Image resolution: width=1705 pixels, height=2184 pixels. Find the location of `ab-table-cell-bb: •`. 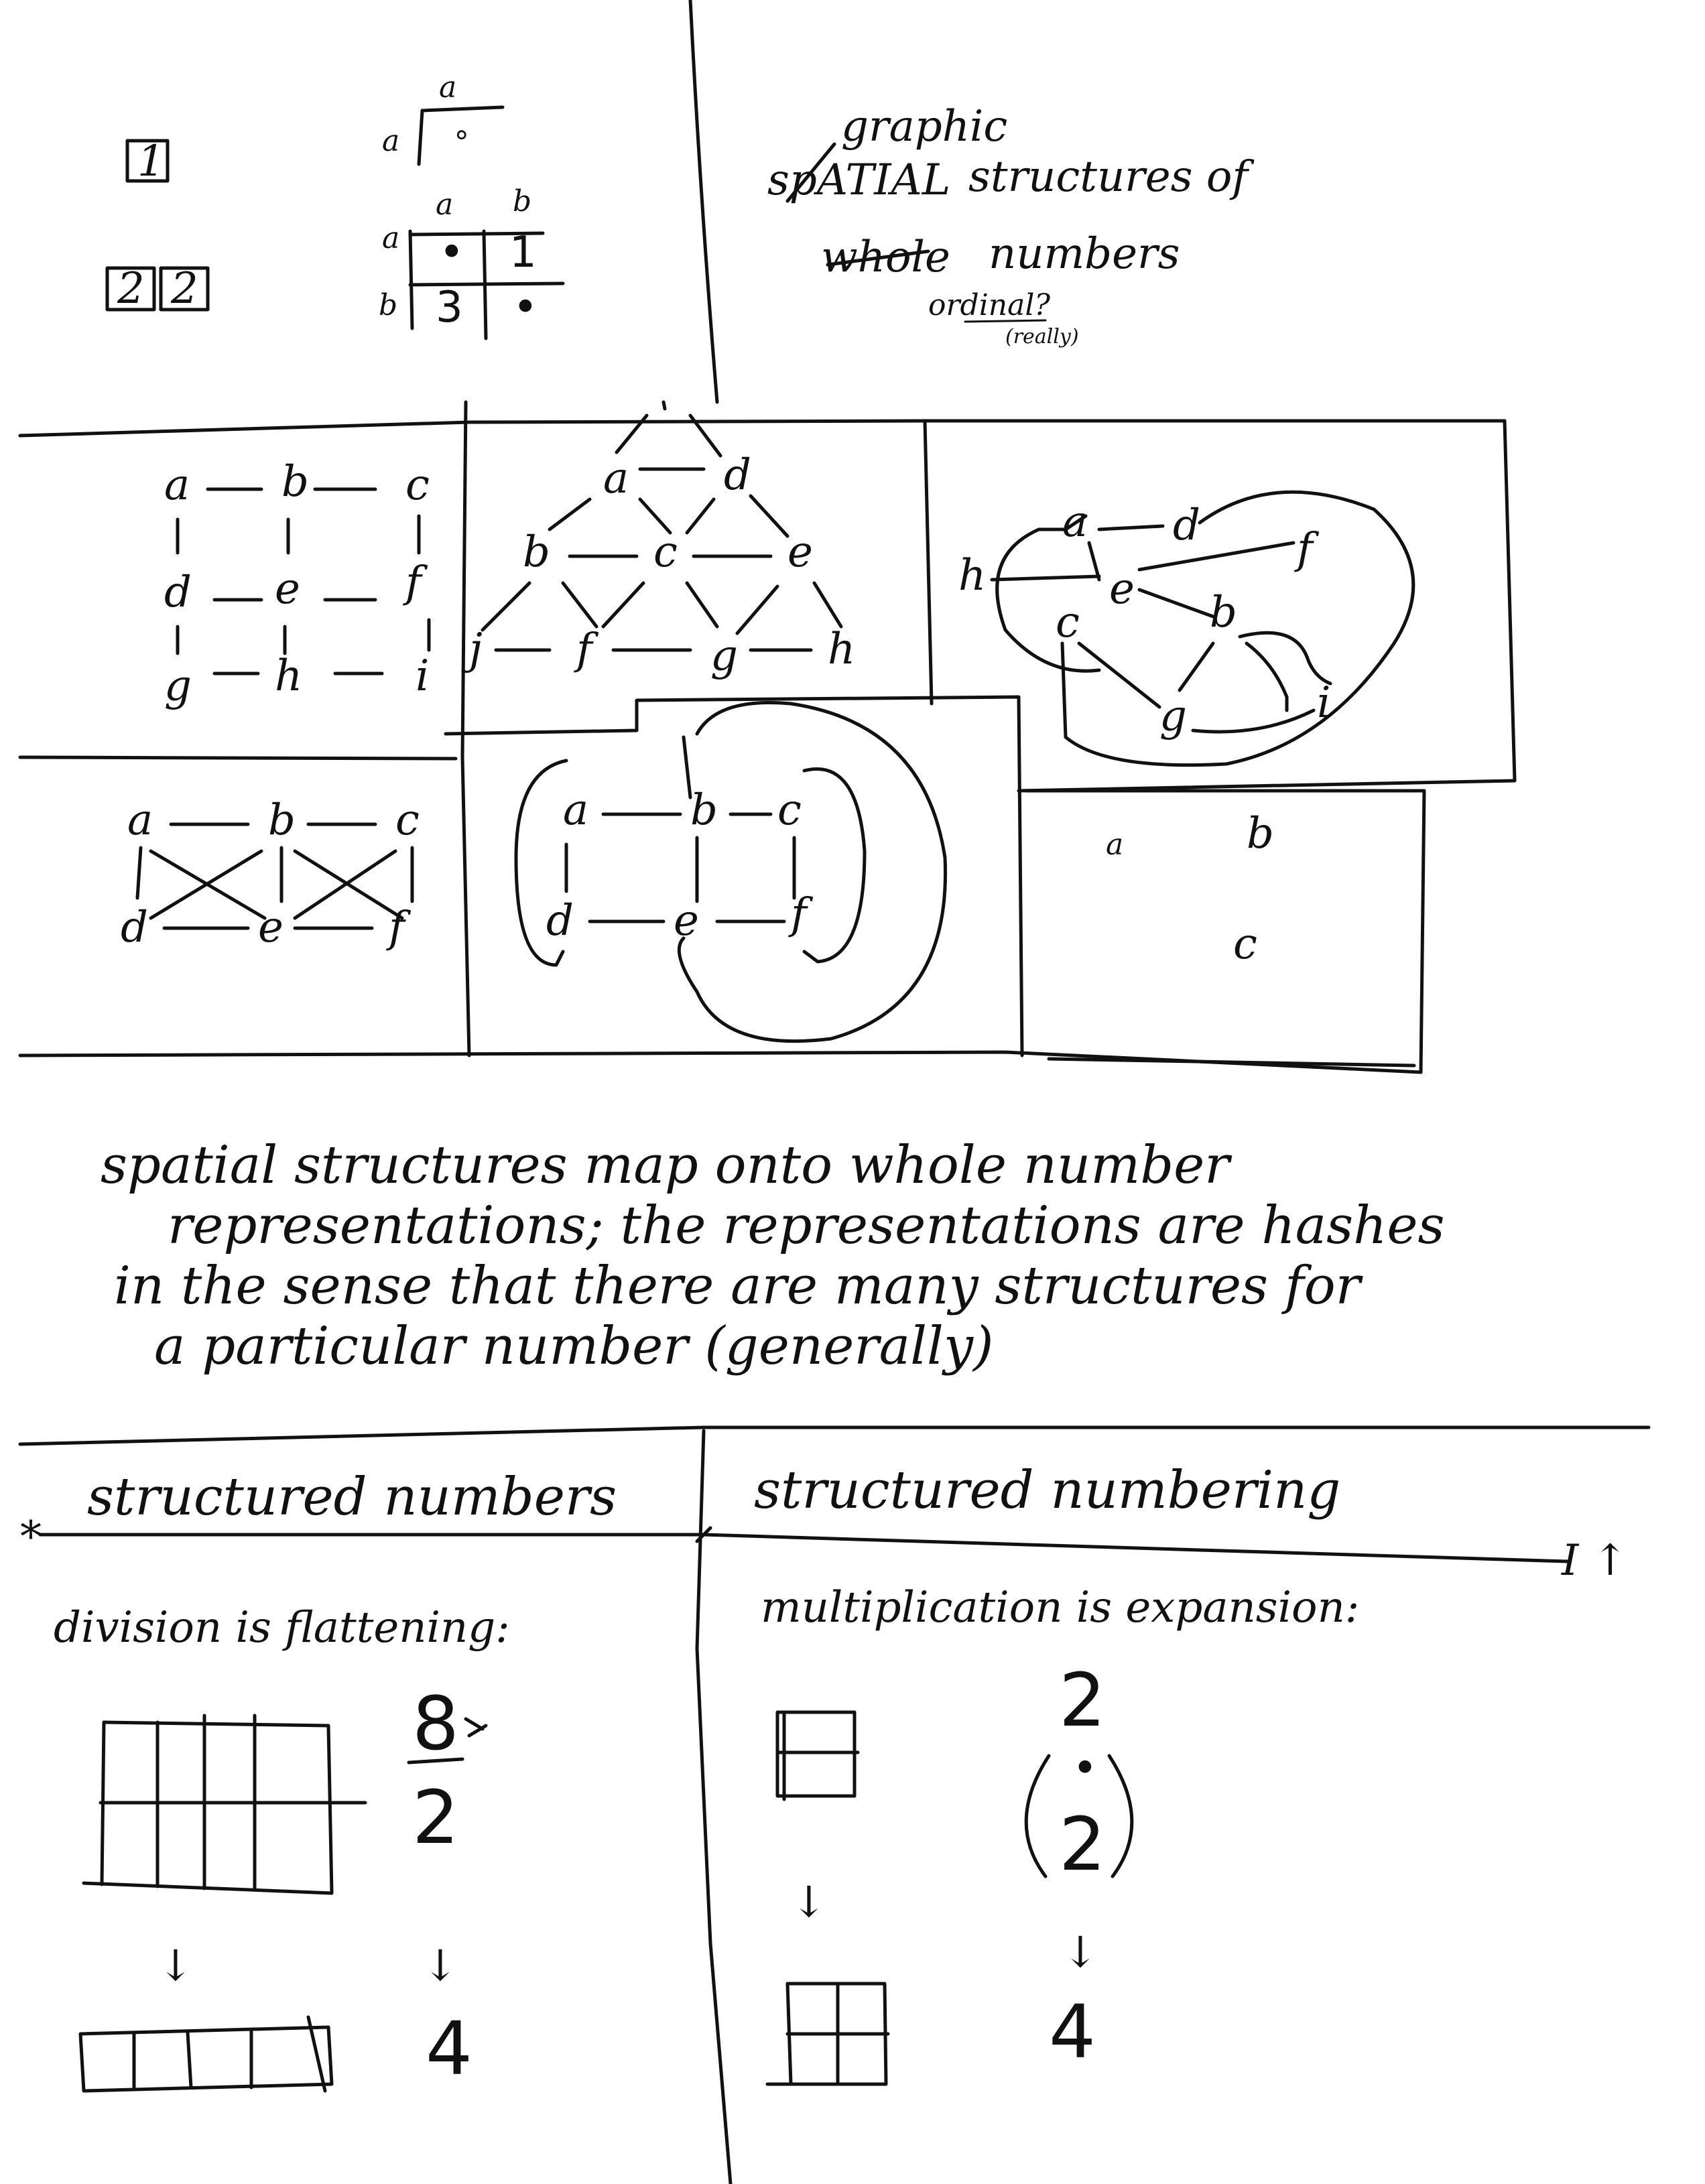

ab-table-cell-bb: • is located at coordinates (525, 307).